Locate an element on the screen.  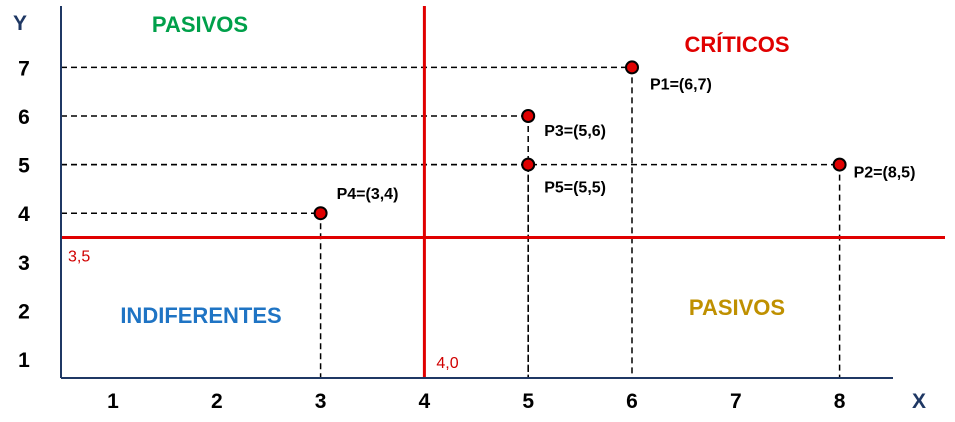
y-tick-label: 4 is located at coordinates (24, 214).